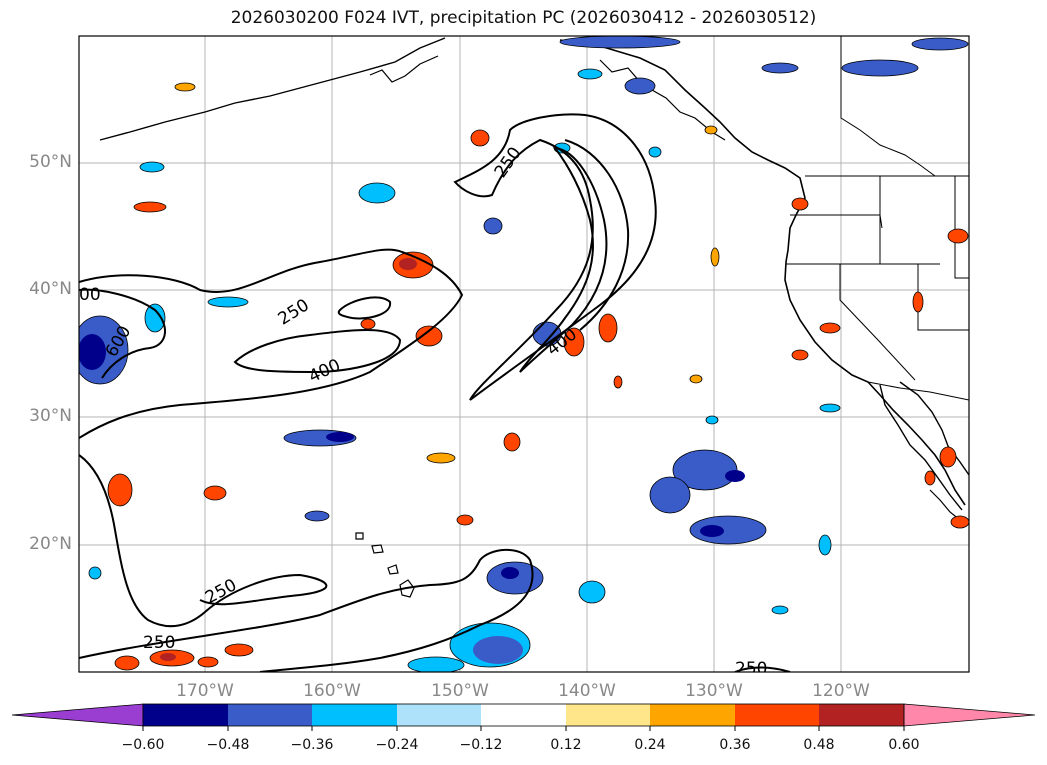 The width and height of the screenshot is (1047, 765). Describe the element at coordinates (312, 745) in the screenshot. I see `colorbar-tick-label: −0.36` at that location.